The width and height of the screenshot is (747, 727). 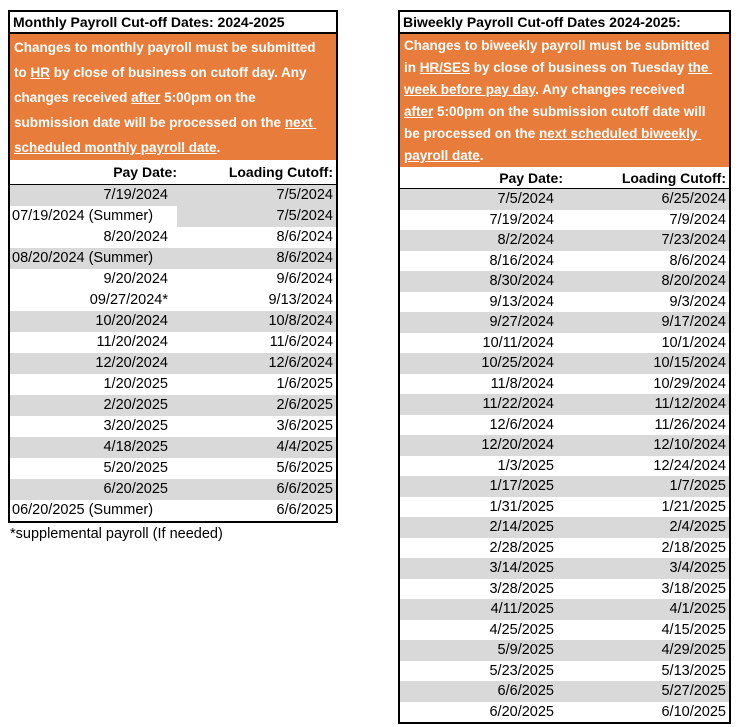 What do you see at coordinates (646, 424) in the screenshot?
I see `loading-cutoff-cell: 11/26/2024` at bounding box center [646, 424].